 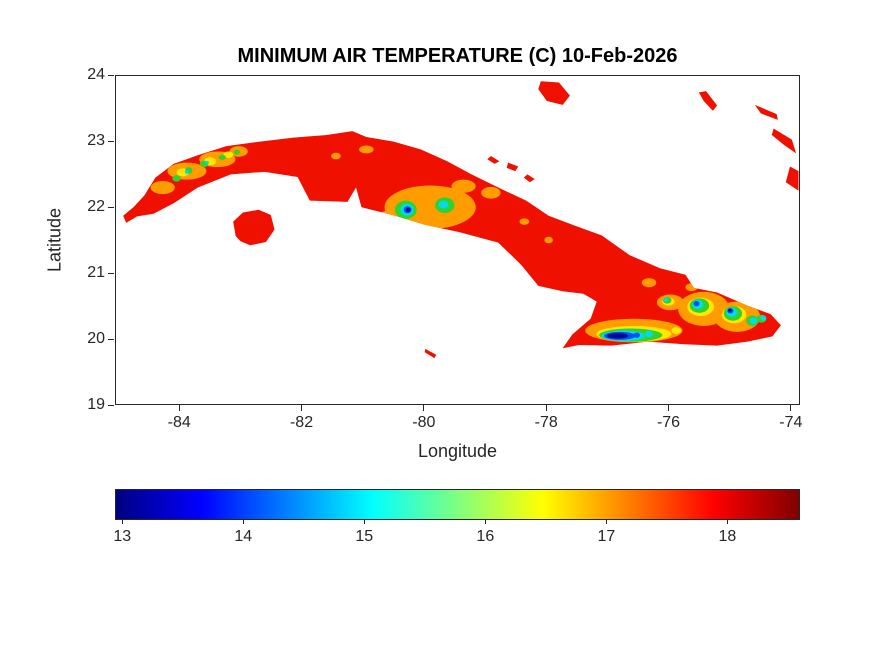 I want to click on x-tick-label: -80, so click(x=424, y=422).